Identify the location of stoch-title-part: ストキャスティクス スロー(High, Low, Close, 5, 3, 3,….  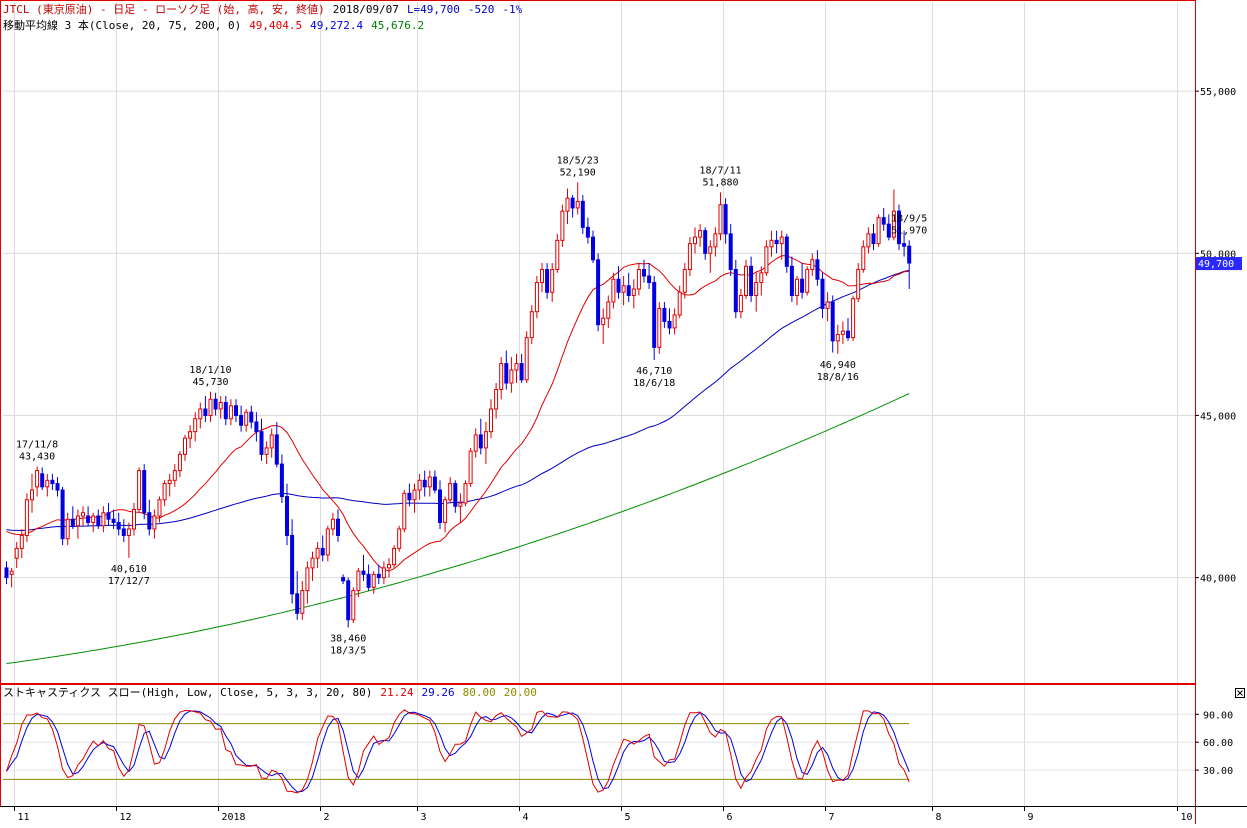
(187, 692).